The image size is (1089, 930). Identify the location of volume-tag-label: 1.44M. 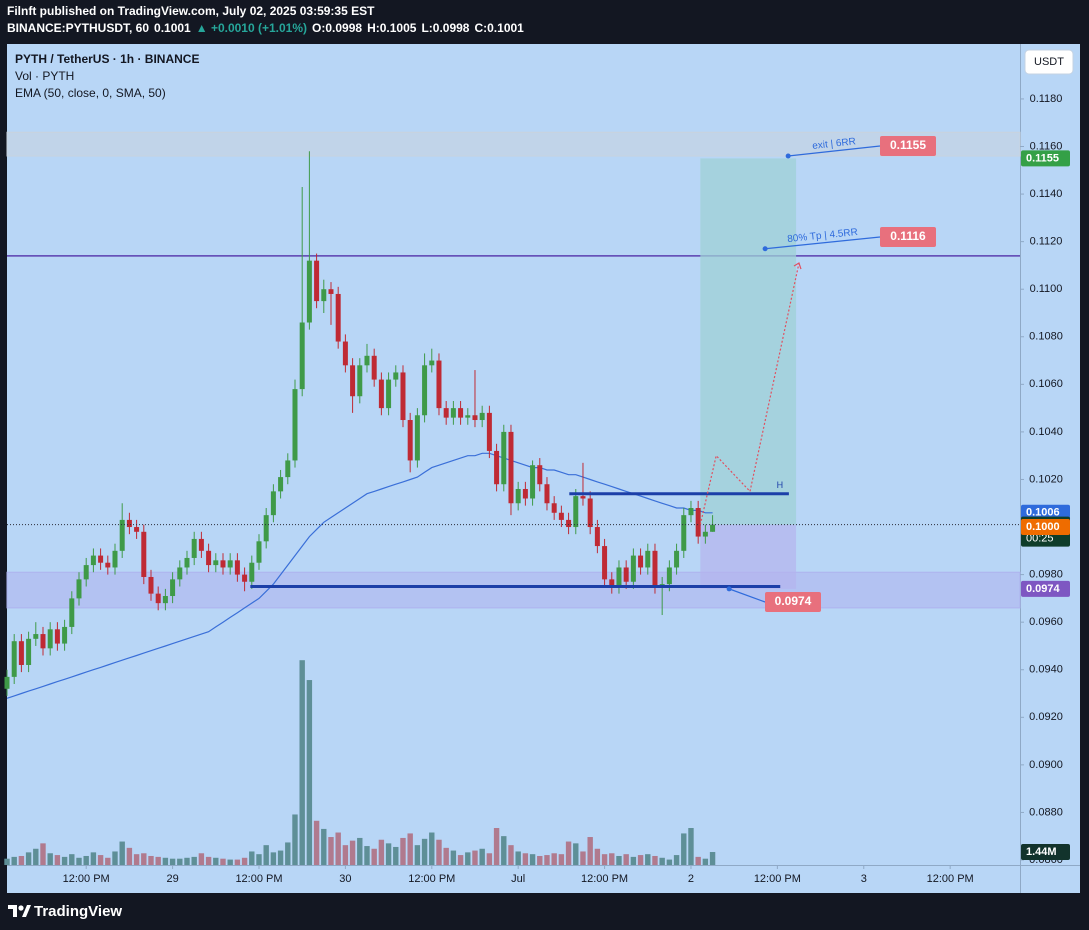
(1041, 852).